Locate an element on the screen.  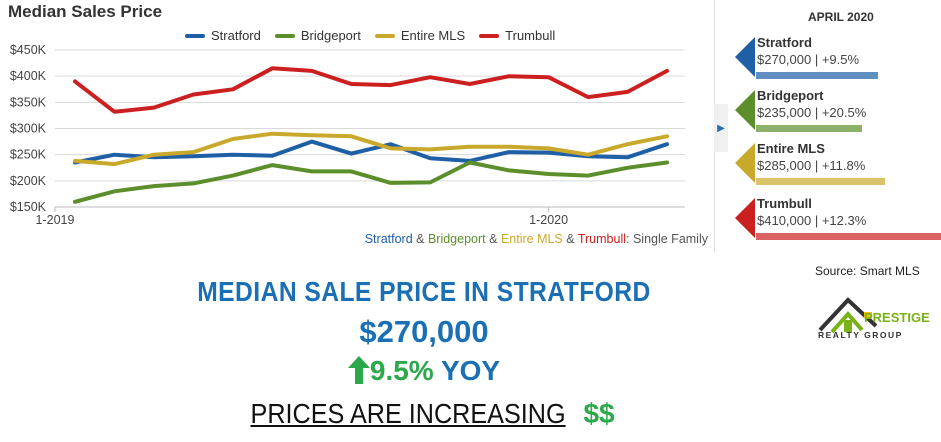
headline-price: $270,000 is located at coordinates (424, 331).